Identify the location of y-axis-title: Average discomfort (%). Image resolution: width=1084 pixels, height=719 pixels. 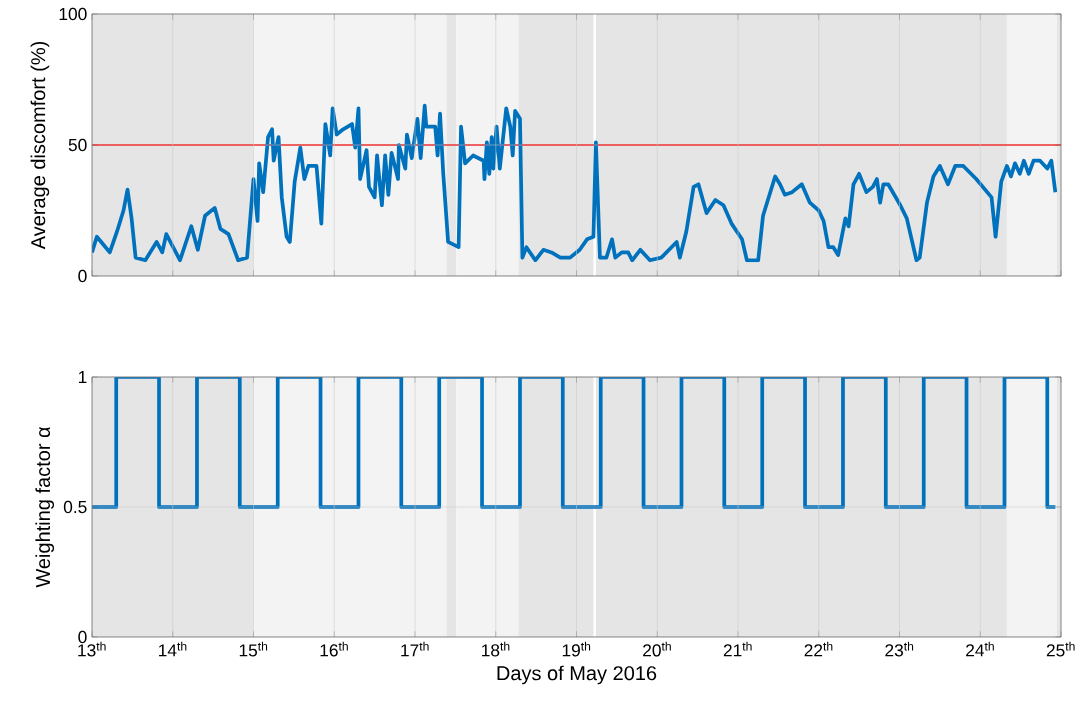
(40, 145).